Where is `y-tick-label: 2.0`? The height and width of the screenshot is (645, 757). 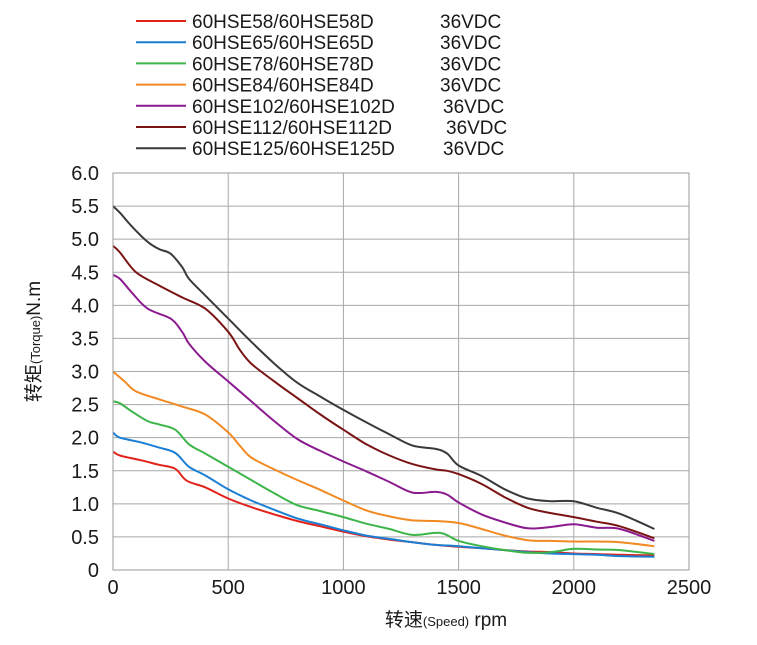
y-tick-label: 2.0 is located at coordinates (85, 439).